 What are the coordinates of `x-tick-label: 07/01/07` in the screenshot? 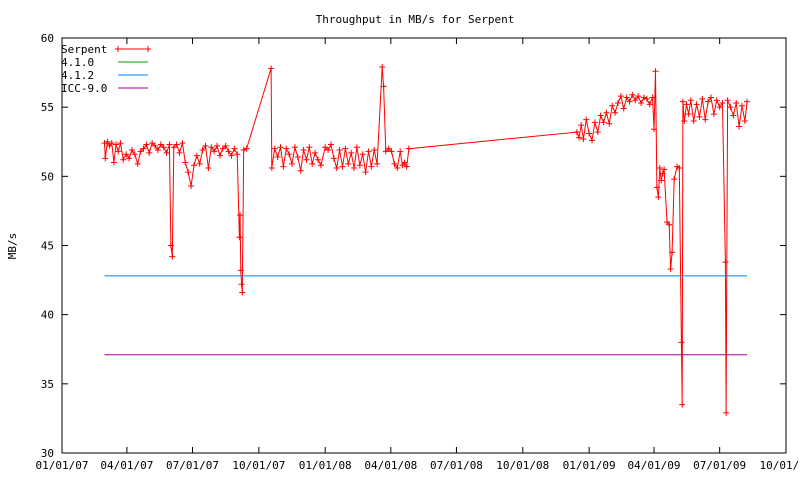 It's located at (192, 465).